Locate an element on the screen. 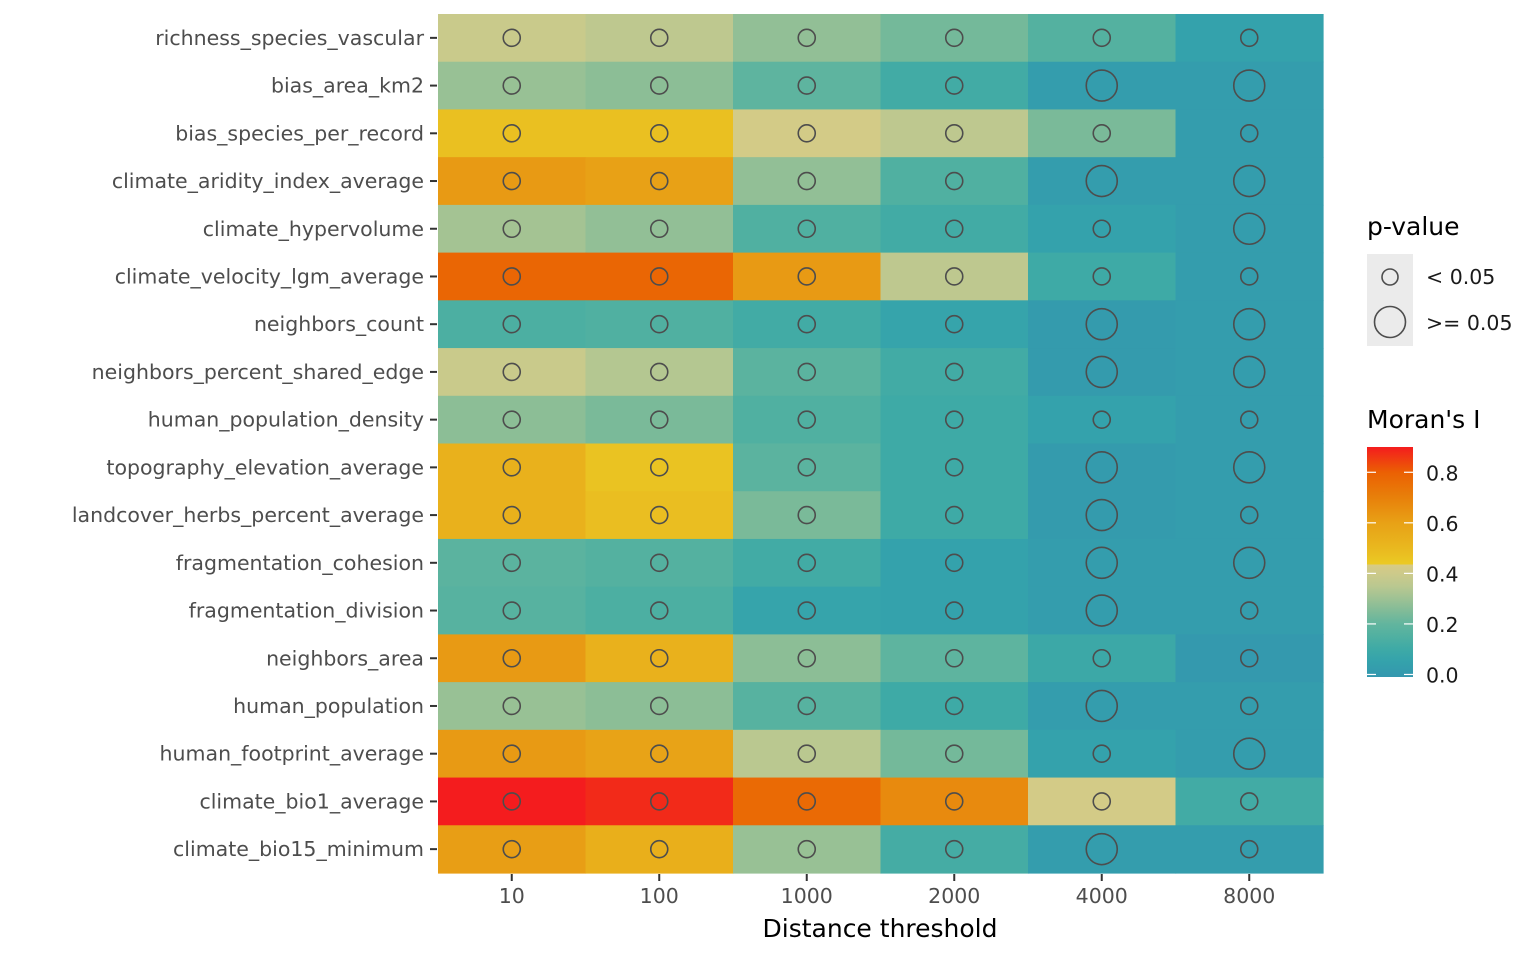 This screenshot has height=960, width=1536. y-tick-label: fragmentation_division is located at coordinates (306, 611).